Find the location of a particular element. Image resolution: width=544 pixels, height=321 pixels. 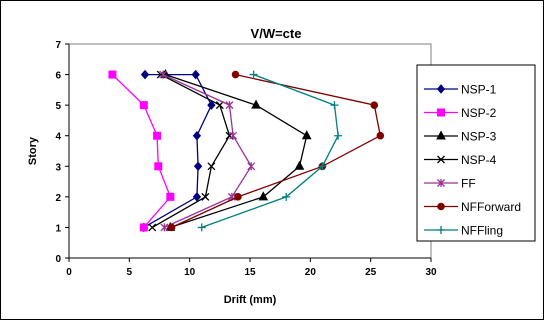

legend-item-nsp-3: NSP-3 is located at coordinates (460, 137).